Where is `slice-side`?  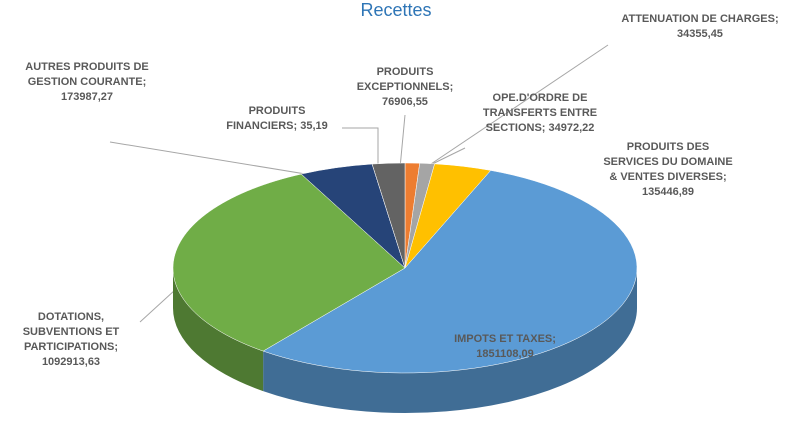
slice-side is located at coordinates (218, 330).